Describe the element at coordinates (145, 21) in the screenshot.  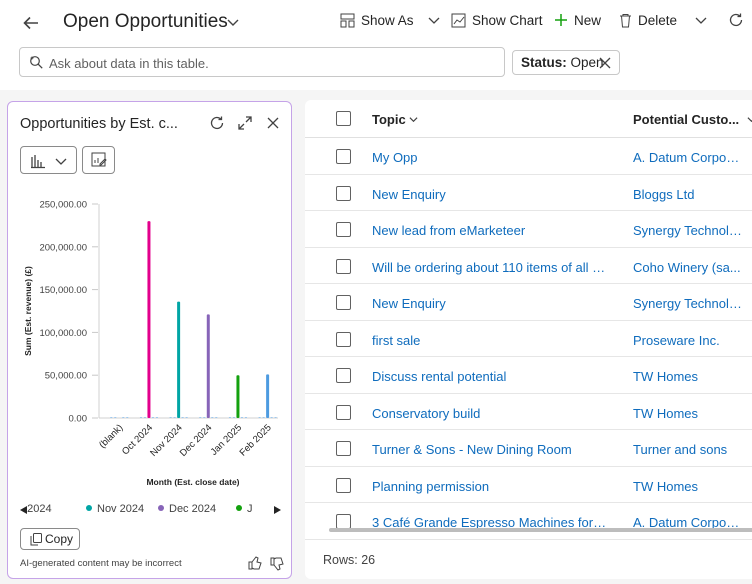
I see `page-title: Open Opportunities` at that location.